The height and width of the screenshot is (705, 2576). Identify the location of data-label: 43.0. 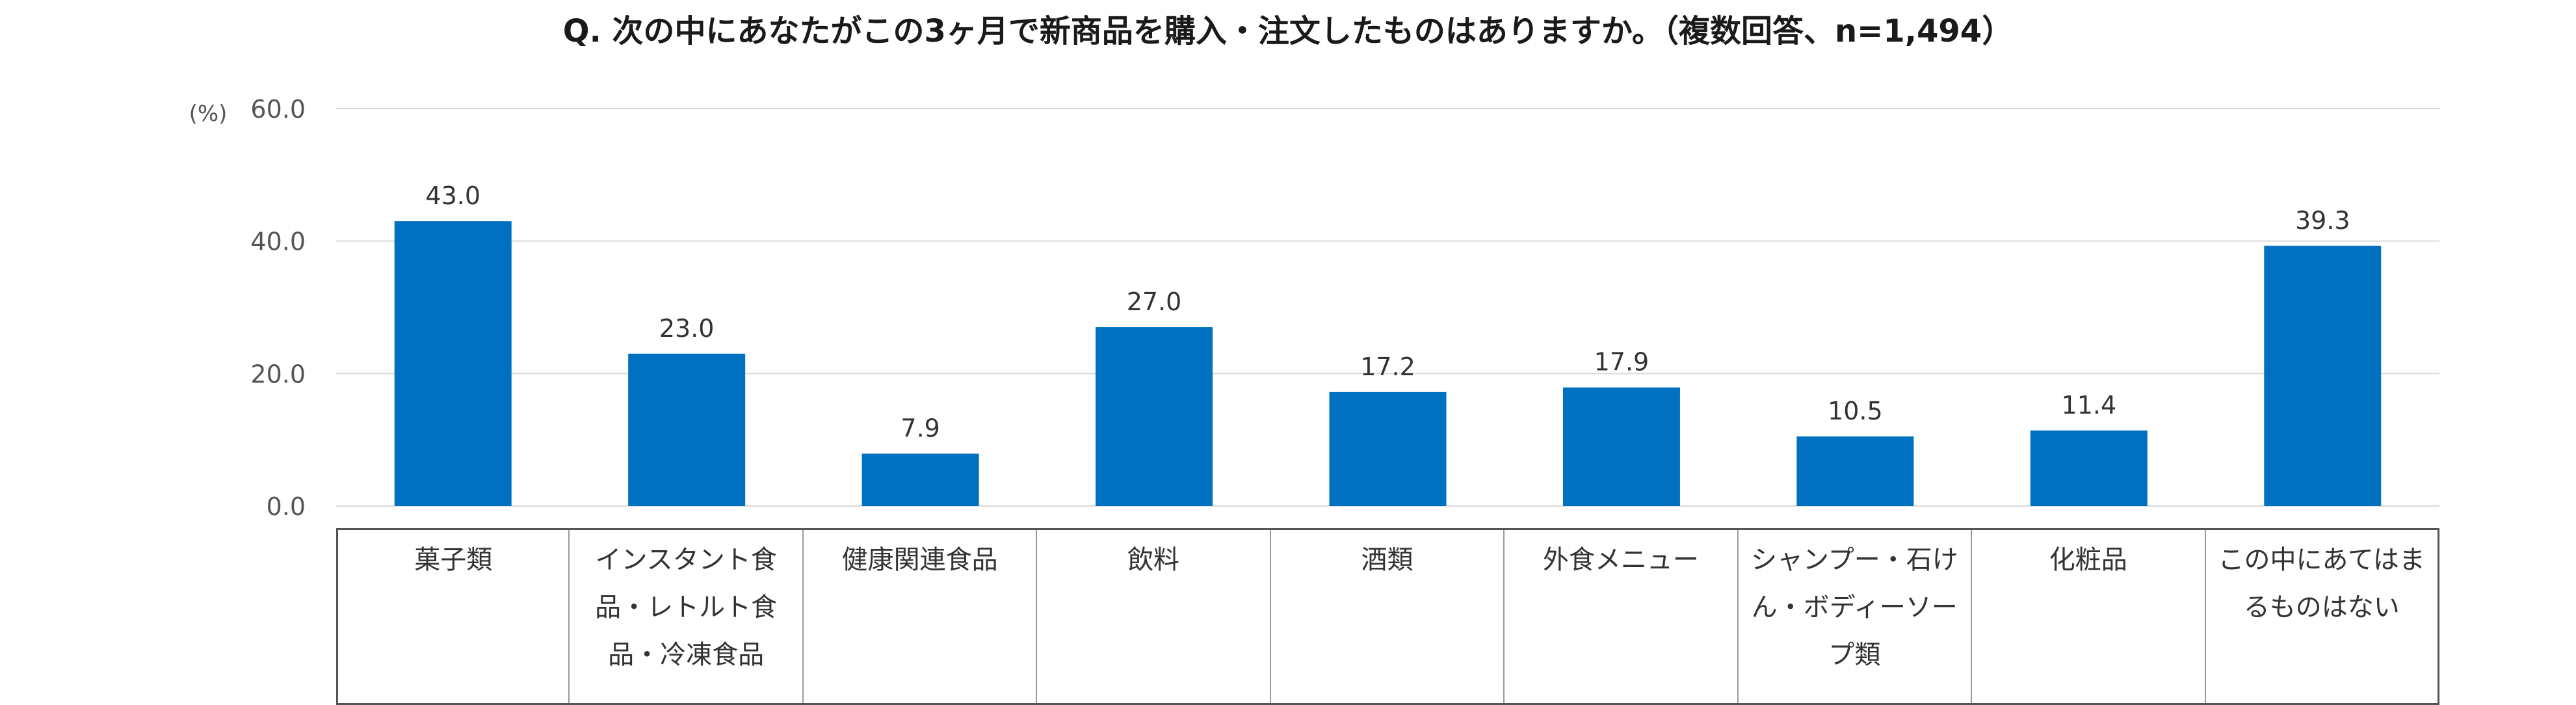
(452, 195).